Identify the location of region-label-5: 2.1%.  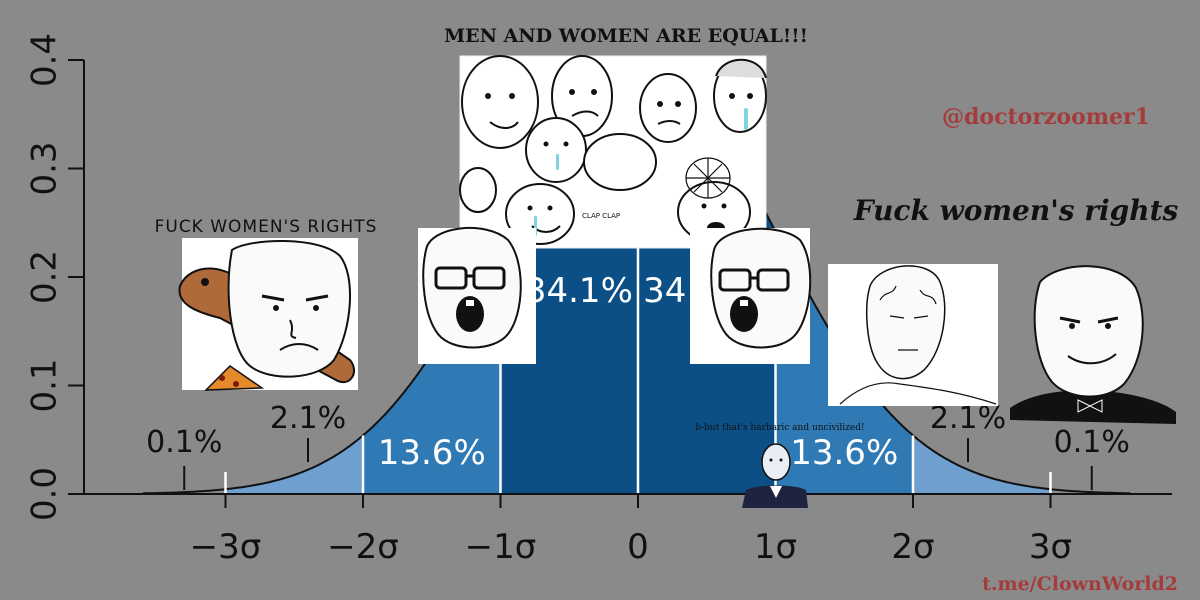
(968, 418).